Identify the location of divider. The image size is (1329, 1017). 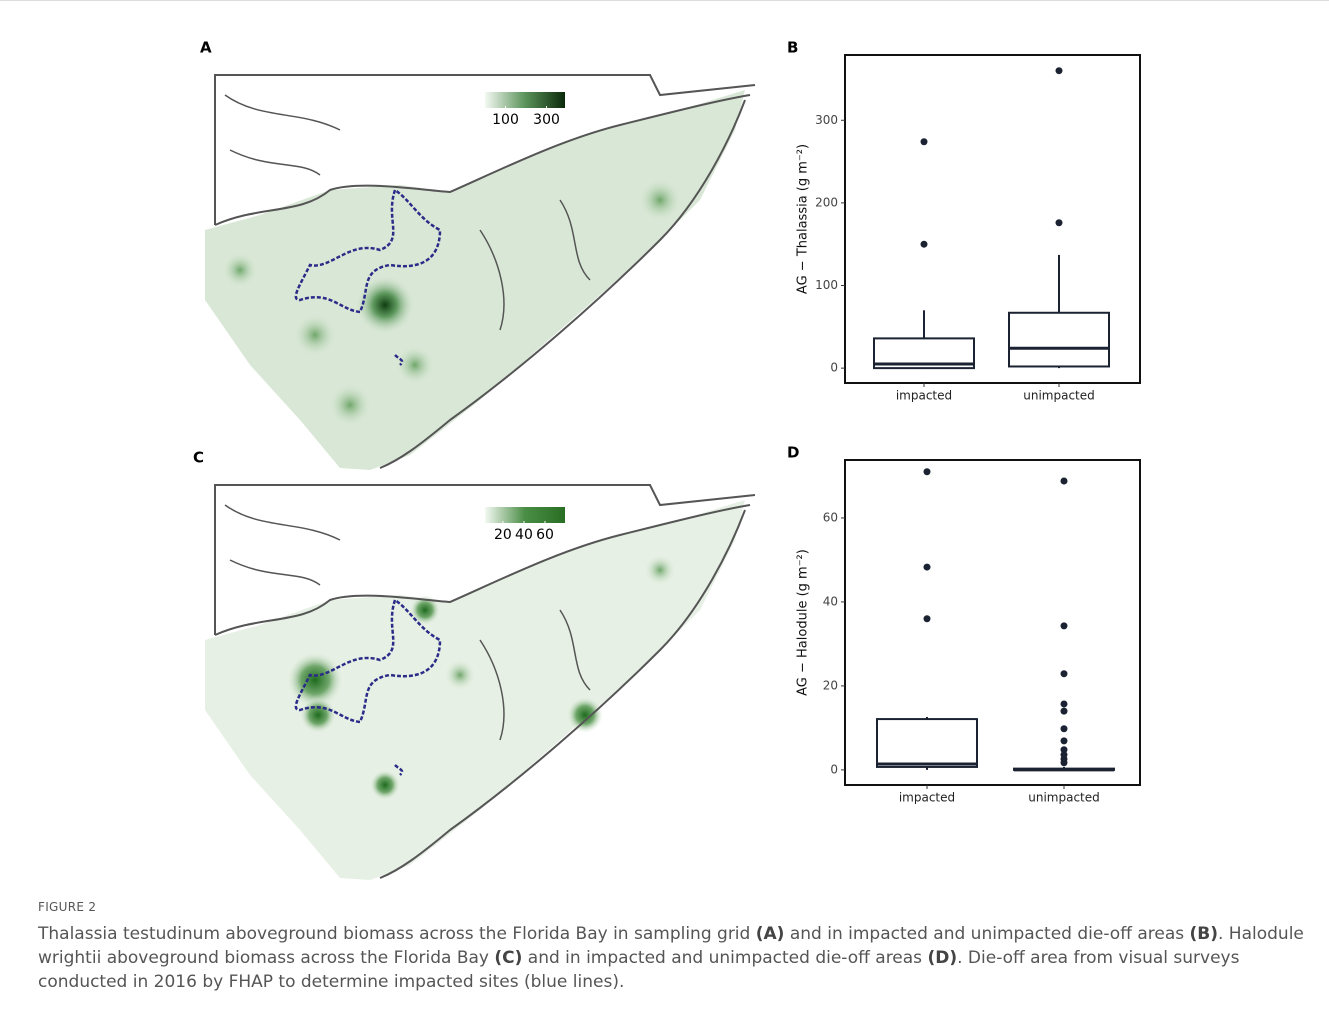
(664, 0).